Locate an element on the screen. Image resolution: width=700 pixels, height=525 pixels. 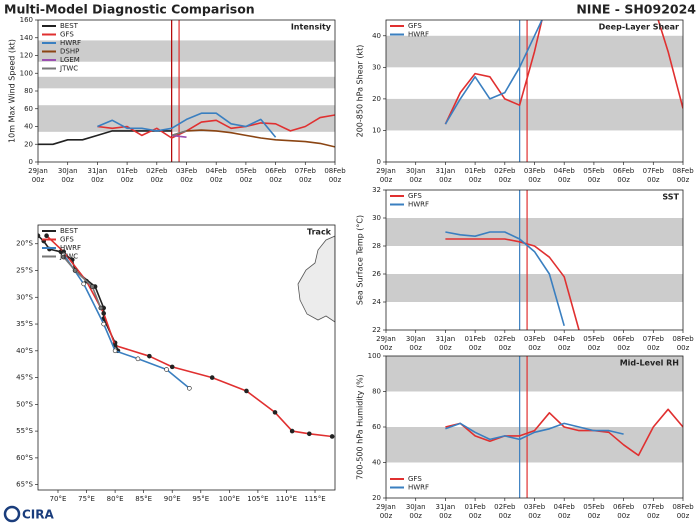
y-axis-label: Sea Surface Temp (°C) is located at coordinates (360, 260).